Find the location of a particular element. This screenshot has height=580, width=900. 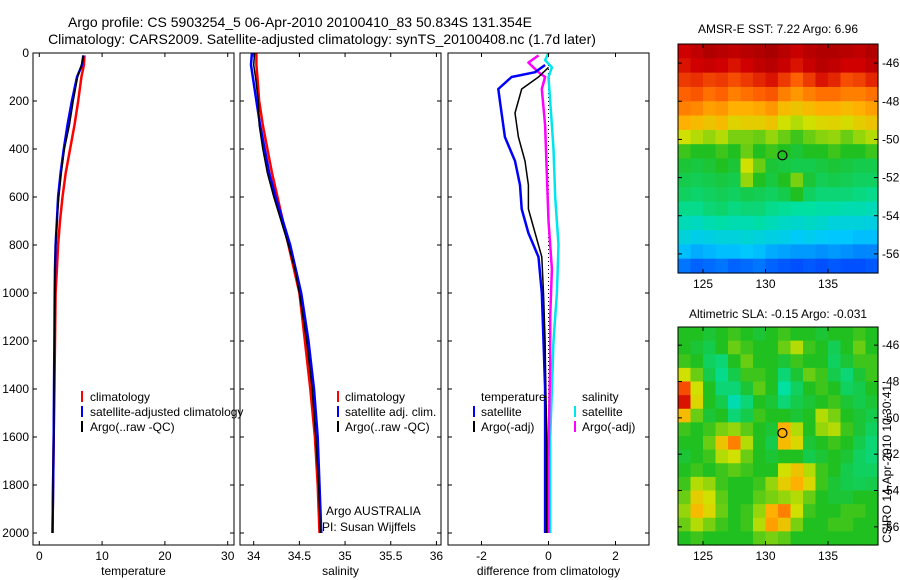

y-tick-label: -50 is located at coordinates (891, 418).